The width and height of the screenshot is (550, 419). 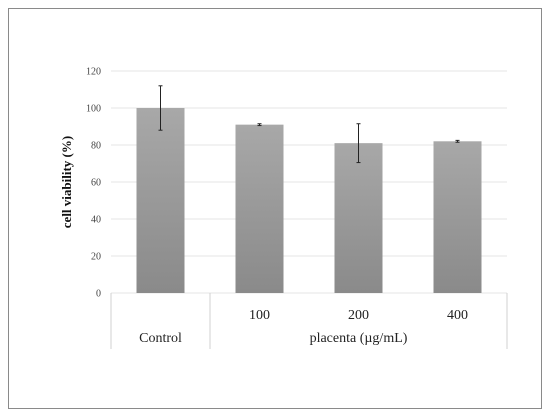 What do you see at coordinates (309, 124) in the screenshot?
I see `error-bars` at bounding box center [309, 124].